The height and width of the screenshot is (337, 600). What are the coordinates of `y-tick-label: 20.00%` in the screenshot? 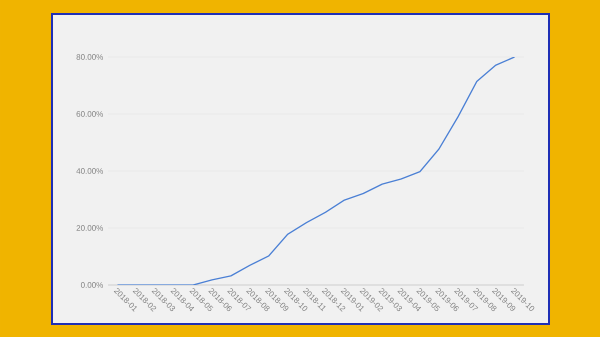 It's located at (90, 228).